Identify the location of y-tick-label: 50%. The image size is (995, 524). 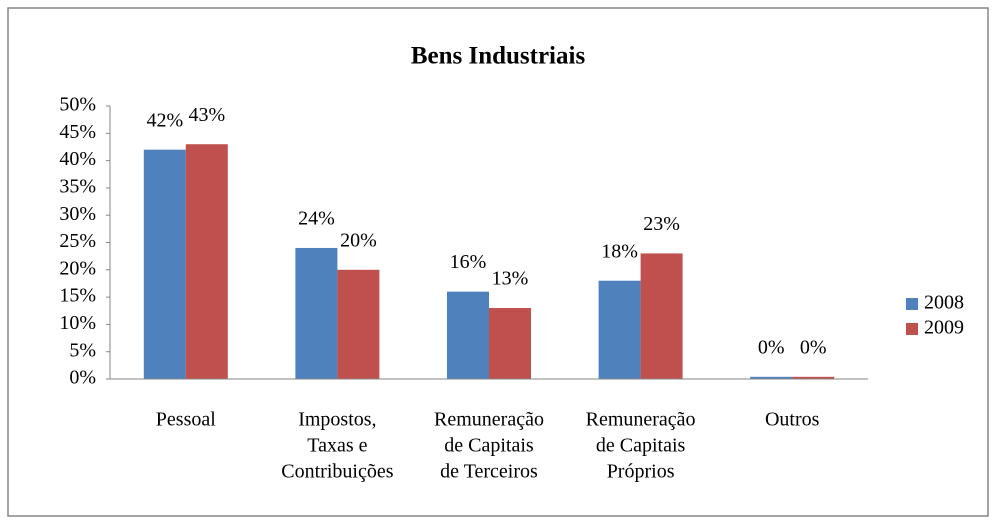
(77, 105).